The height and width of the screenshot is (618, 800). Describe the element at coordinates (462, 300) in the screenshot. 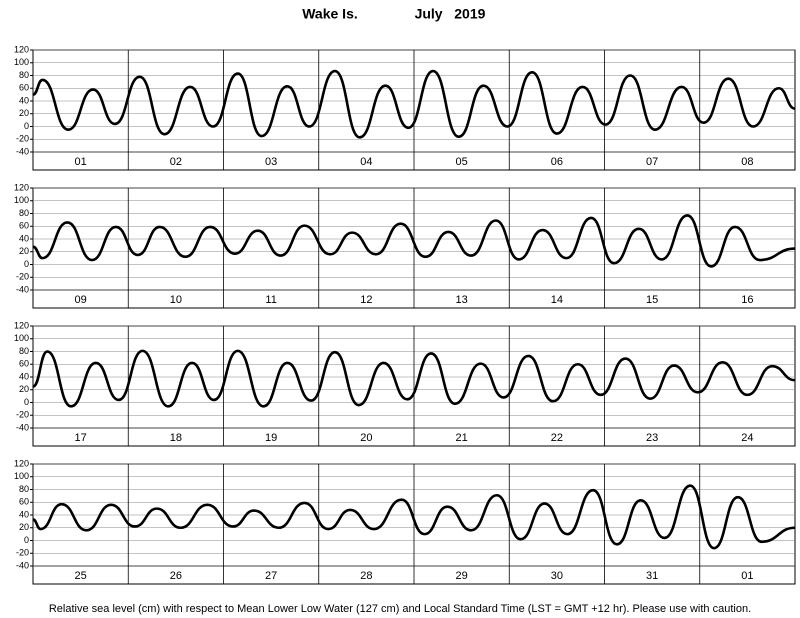

I see `x-tick-label: 13` at that location.